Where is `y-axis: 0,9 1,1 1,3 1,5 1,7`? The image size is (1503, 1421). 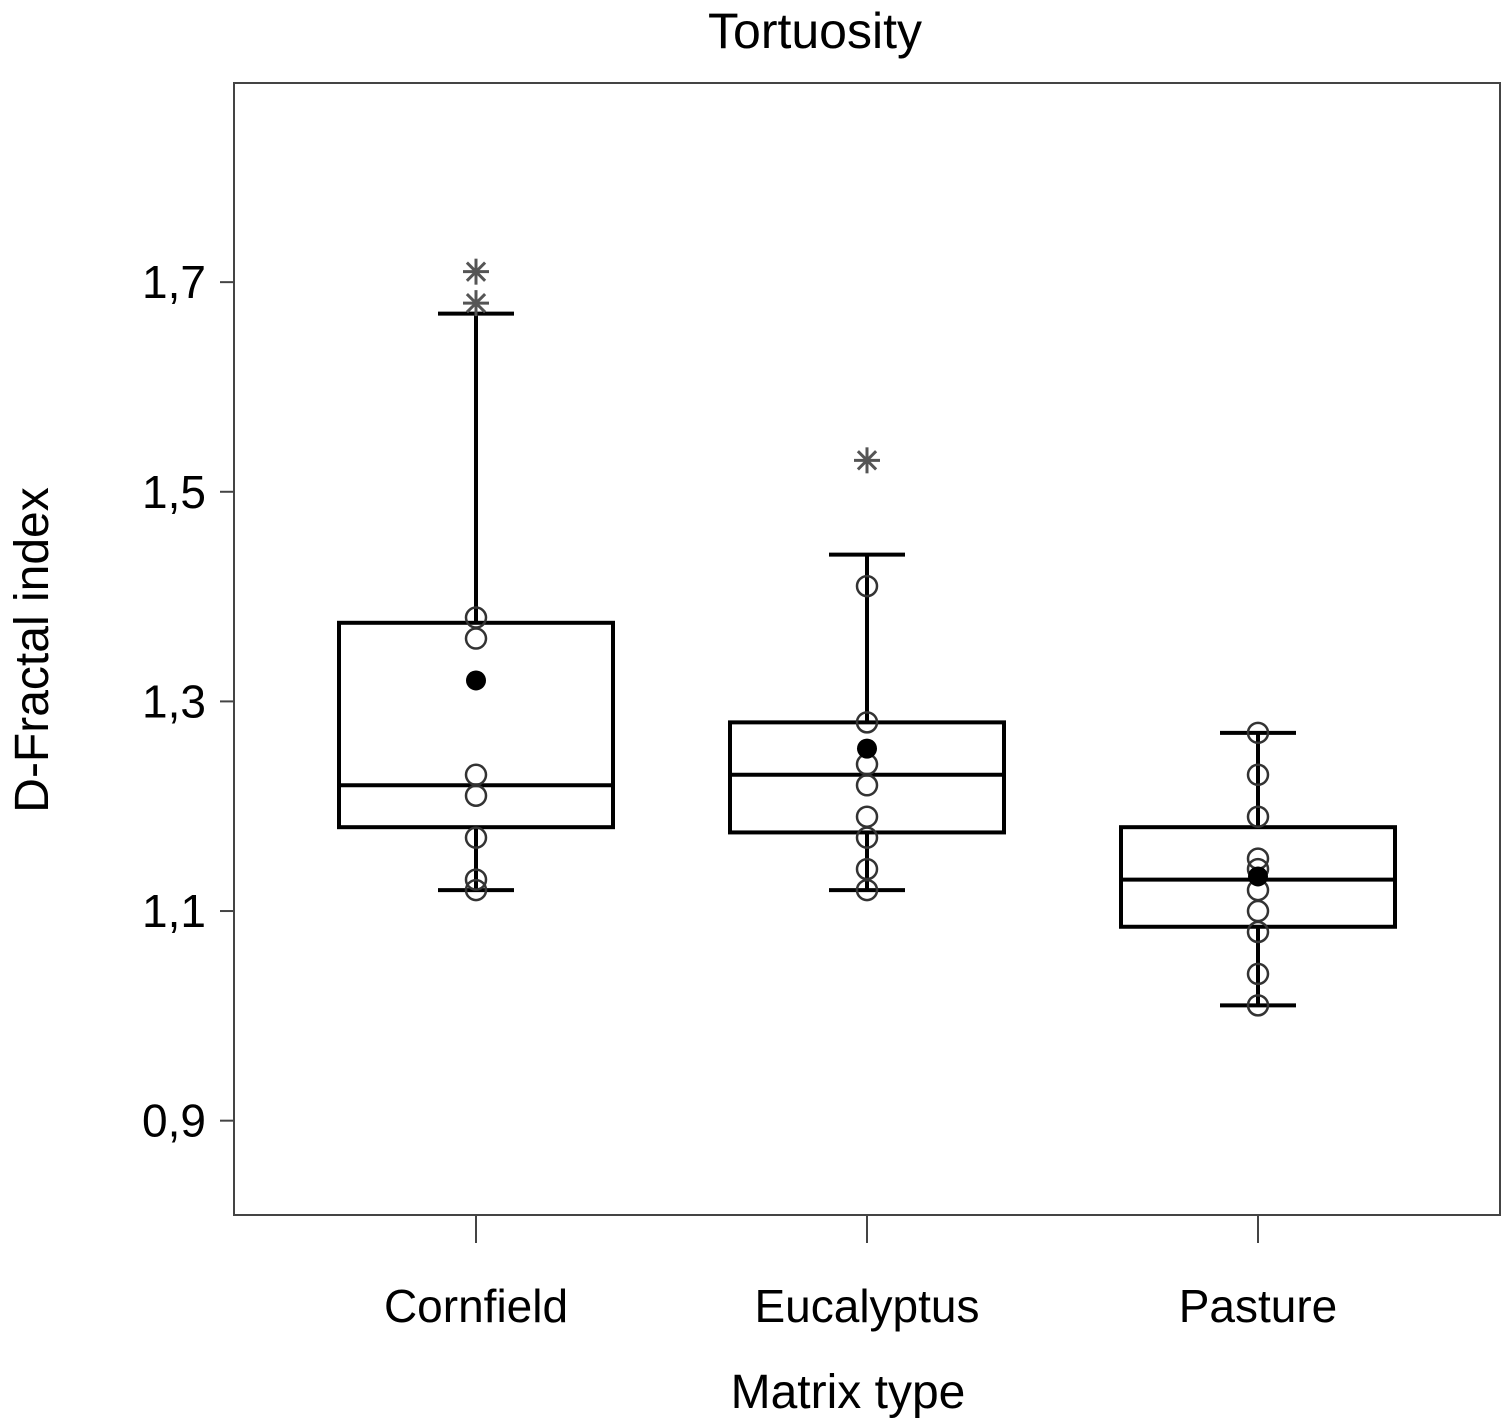
y-axis: 0,9 1,1 1,3 1,5 1,7 is located at coordinates (188, 701).